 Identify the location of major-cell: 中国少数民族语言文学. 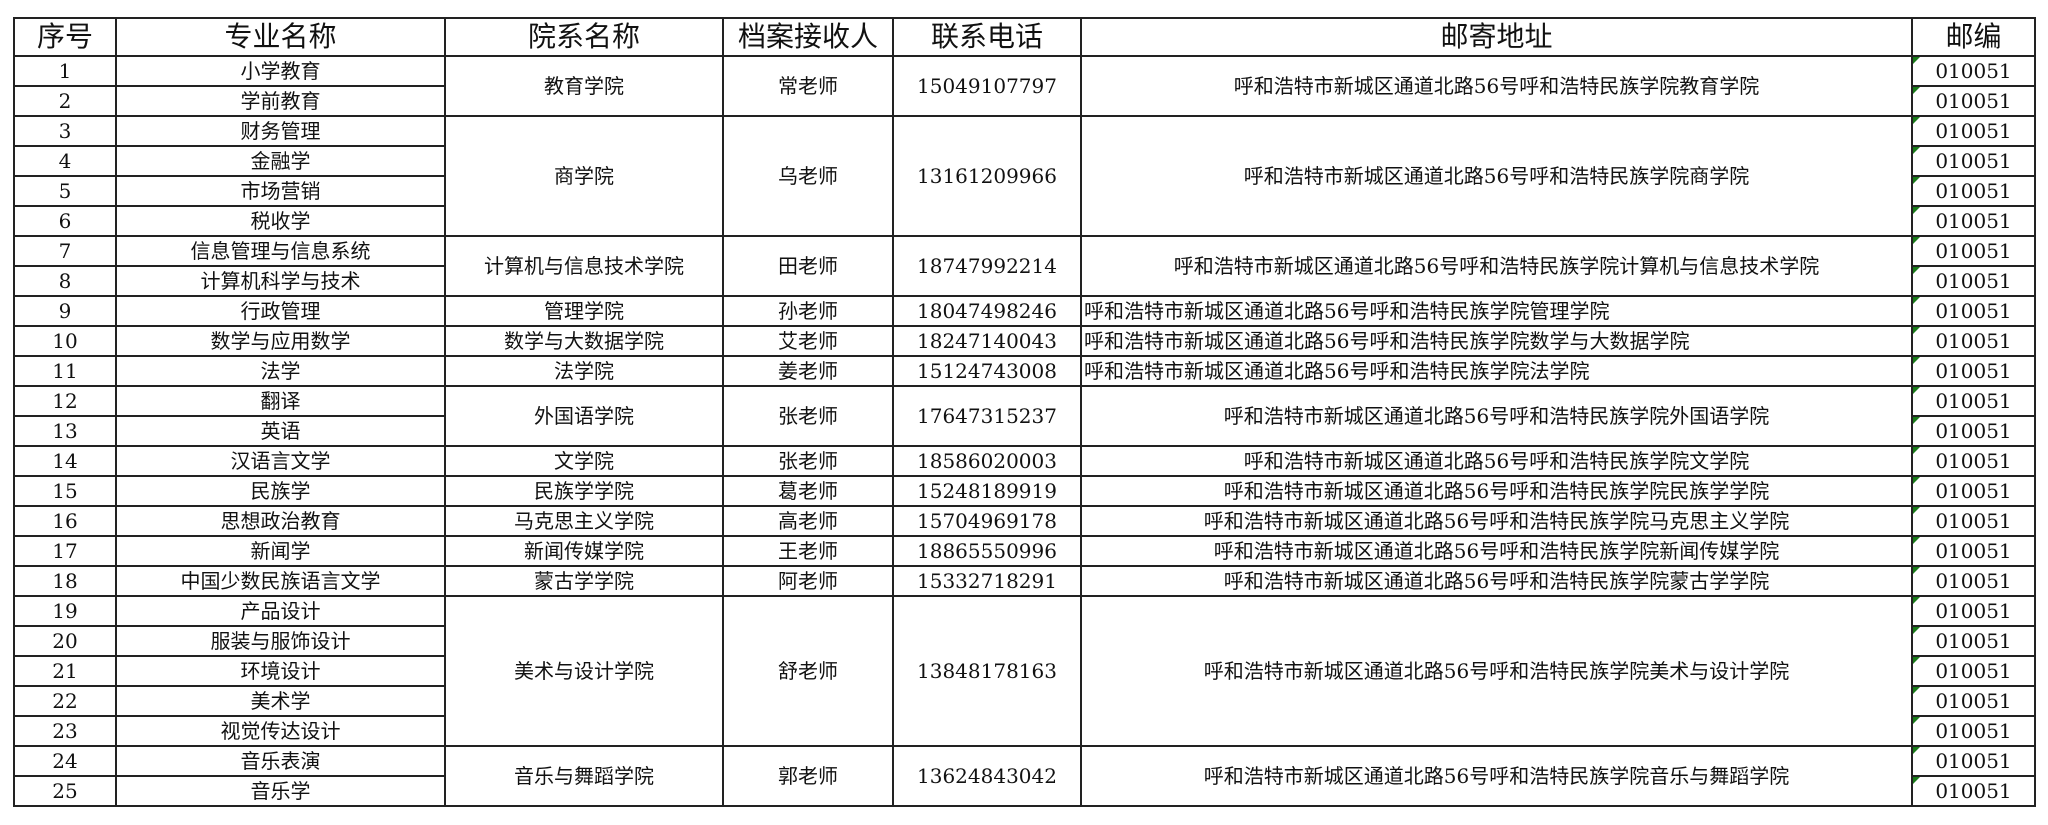
(280, 581).